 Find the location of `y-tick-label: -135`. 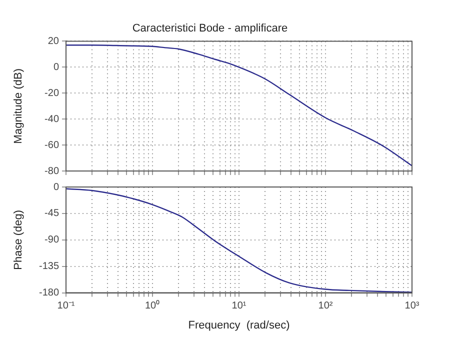

y-tick-label: -135 is located at coordinates (49, 266).